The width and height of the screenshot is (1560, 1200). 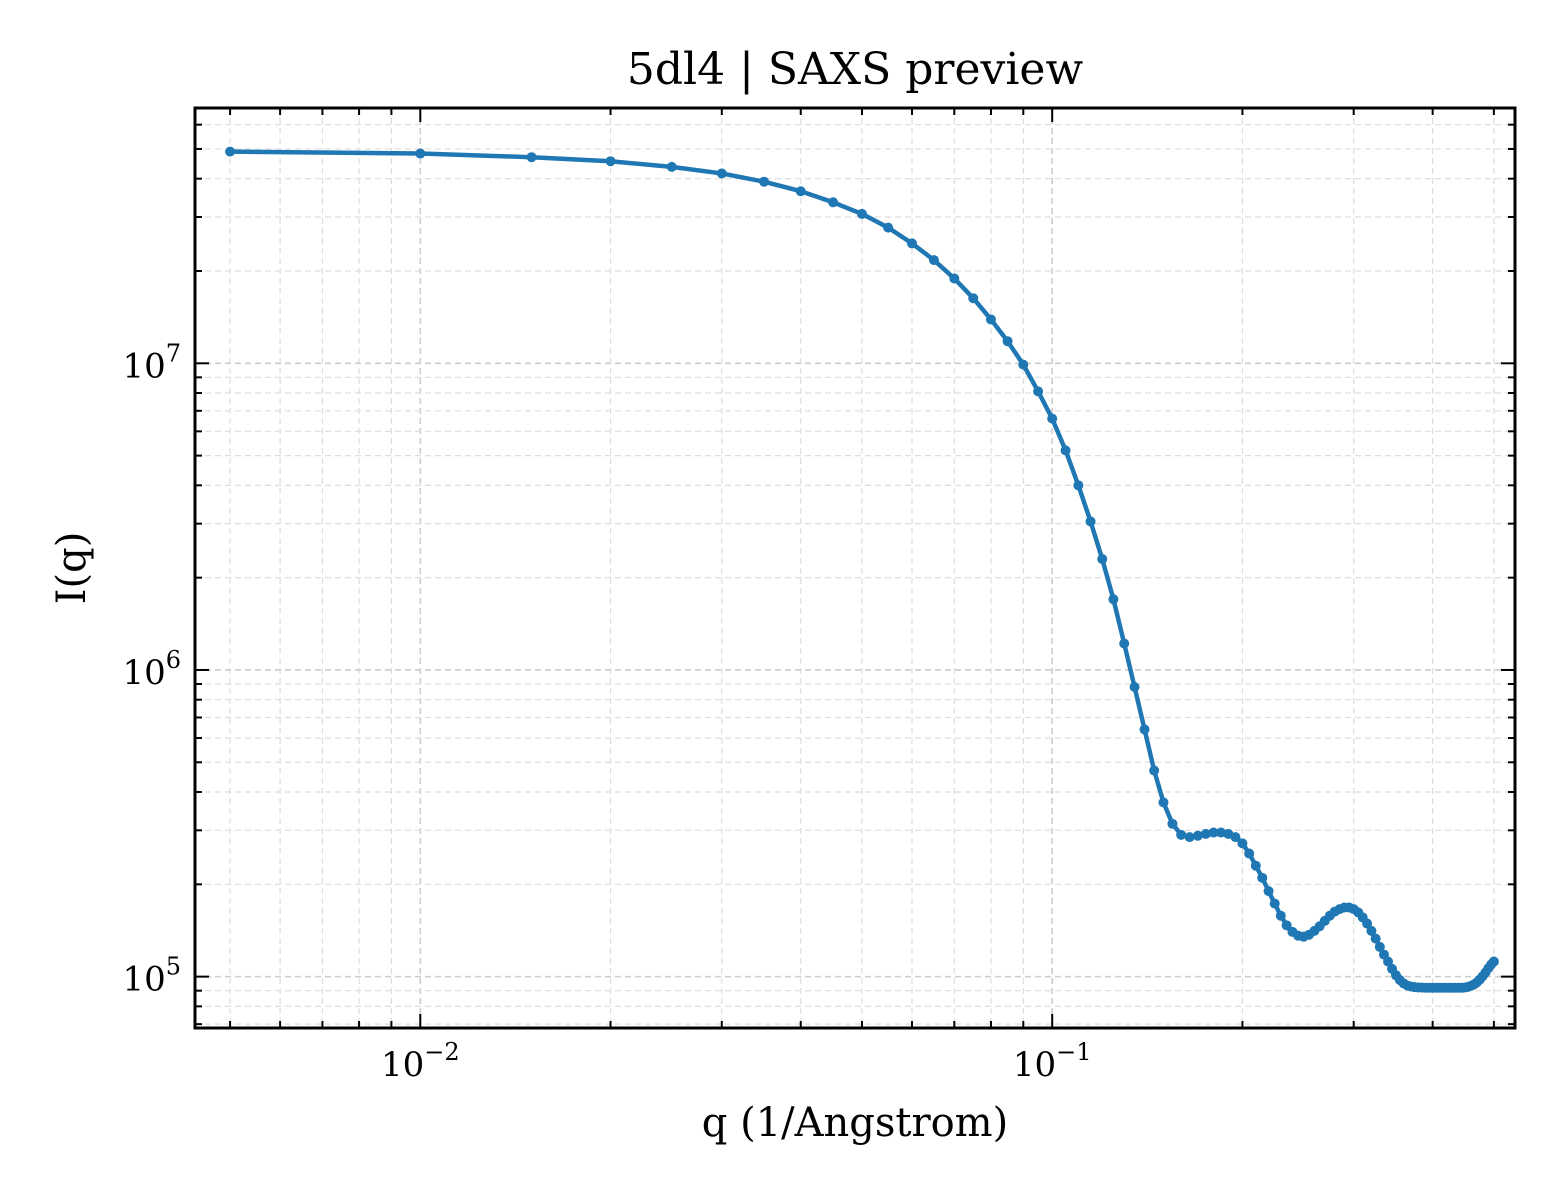 What do you see at coordinates (173, 353) in the screenshot?
I see `y-tick-exponent: 7` at bounding box center [173, 353].